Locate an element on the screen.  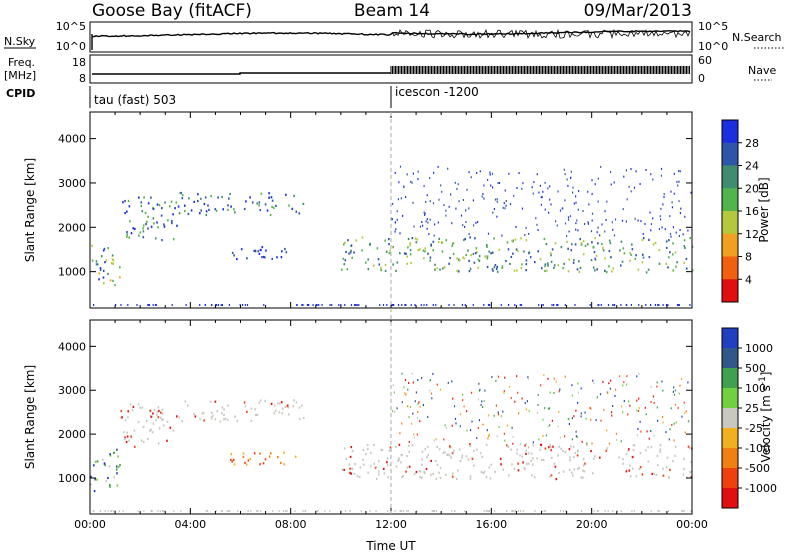
power-colorbar-tick-label: 4 is located at coordinates (748, 279).